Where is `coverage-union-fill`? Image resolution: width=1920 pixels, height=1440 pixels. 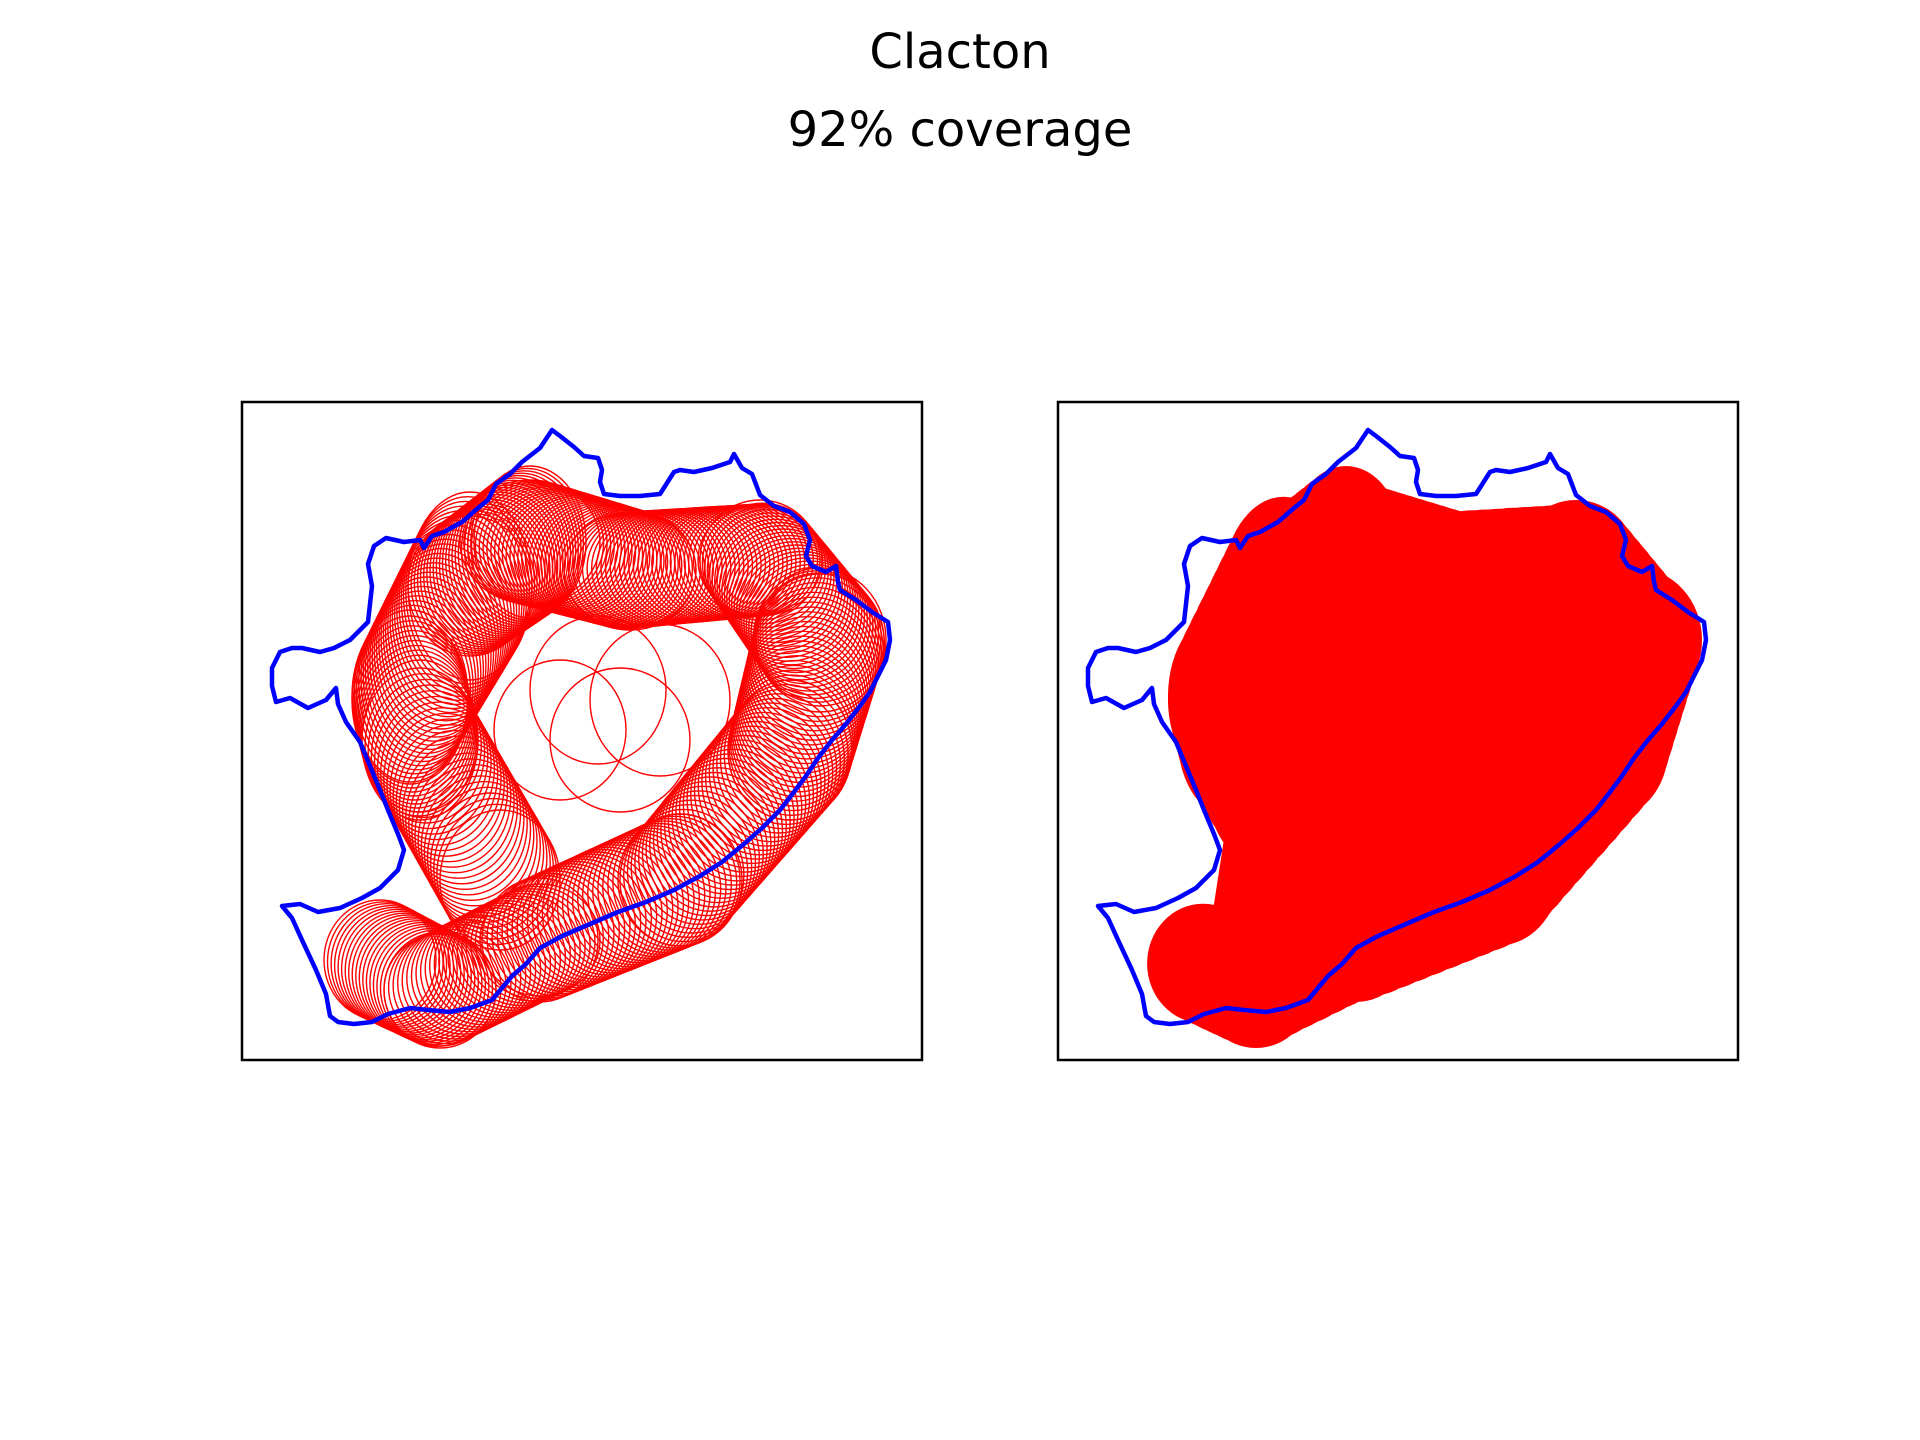
coverage-union-fill is located at coordinates (1425, 755).